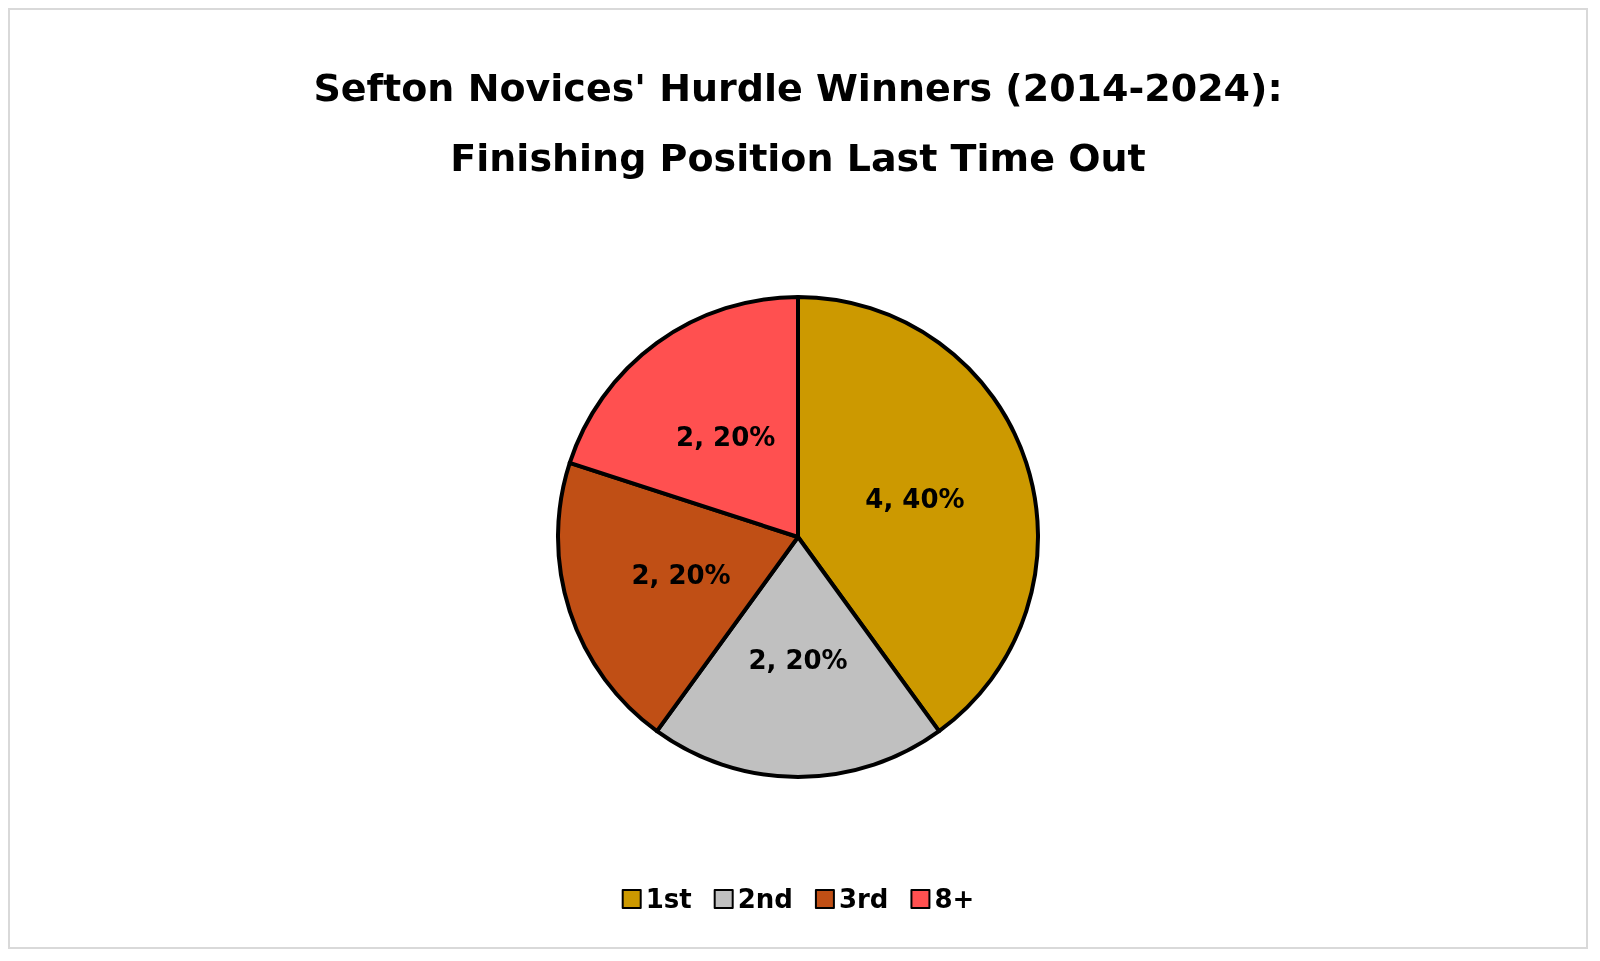  What do you see at coordinates (798, 123) in the screenshot?
I see `chart-title: Sefton Novices' Hurdle Winners (2014-2024): Finishing Position Last Time Out` at bounding box center [798, 123].